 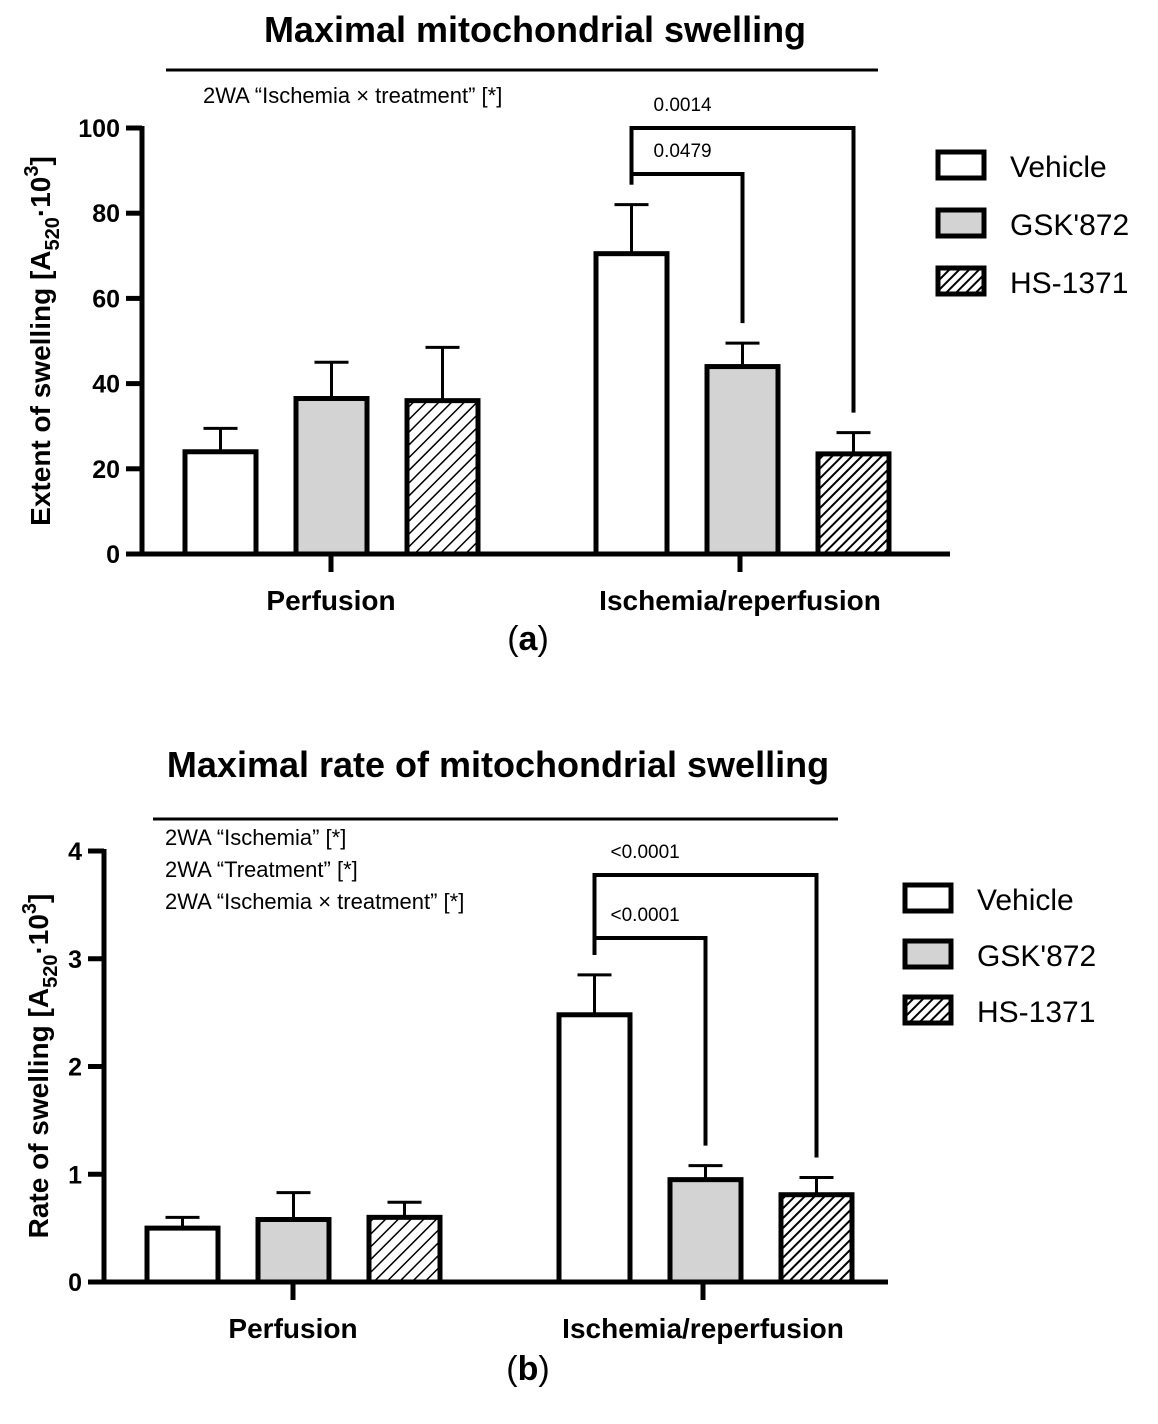 What do you see at coordinates (261, 869) in the screenshot?
I see `stats-annotation: 2WA “Treatment” [*]` at bounding box center [261, 869].